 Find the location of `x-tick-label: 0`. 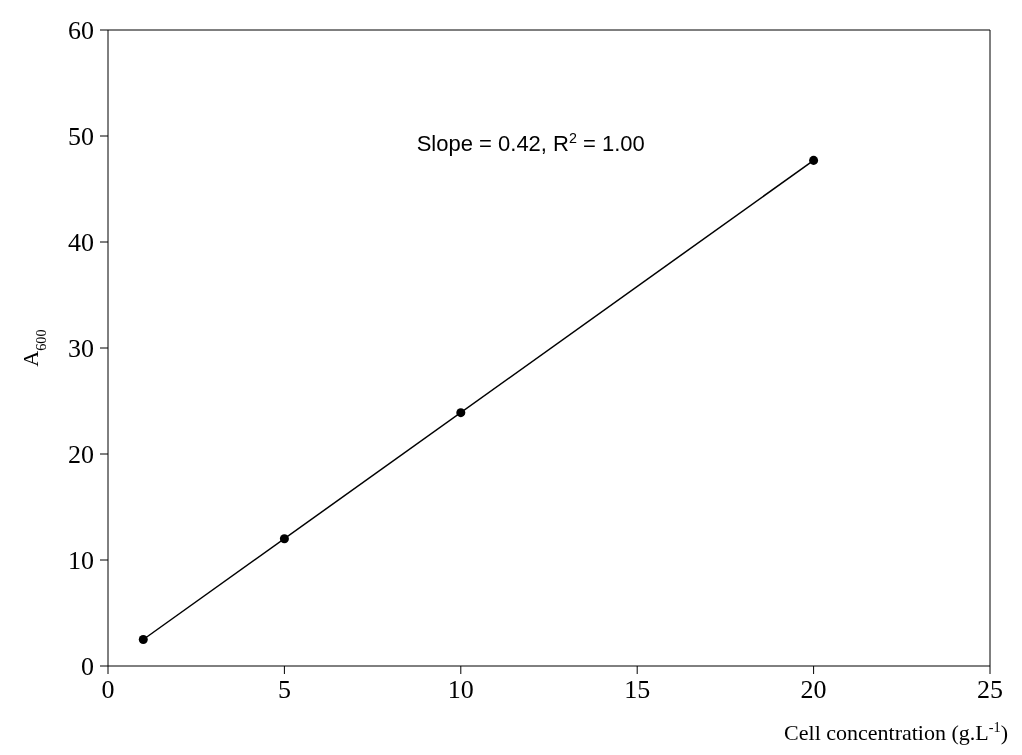

x-tick-label: 0 is located at coordinates (108, 690).